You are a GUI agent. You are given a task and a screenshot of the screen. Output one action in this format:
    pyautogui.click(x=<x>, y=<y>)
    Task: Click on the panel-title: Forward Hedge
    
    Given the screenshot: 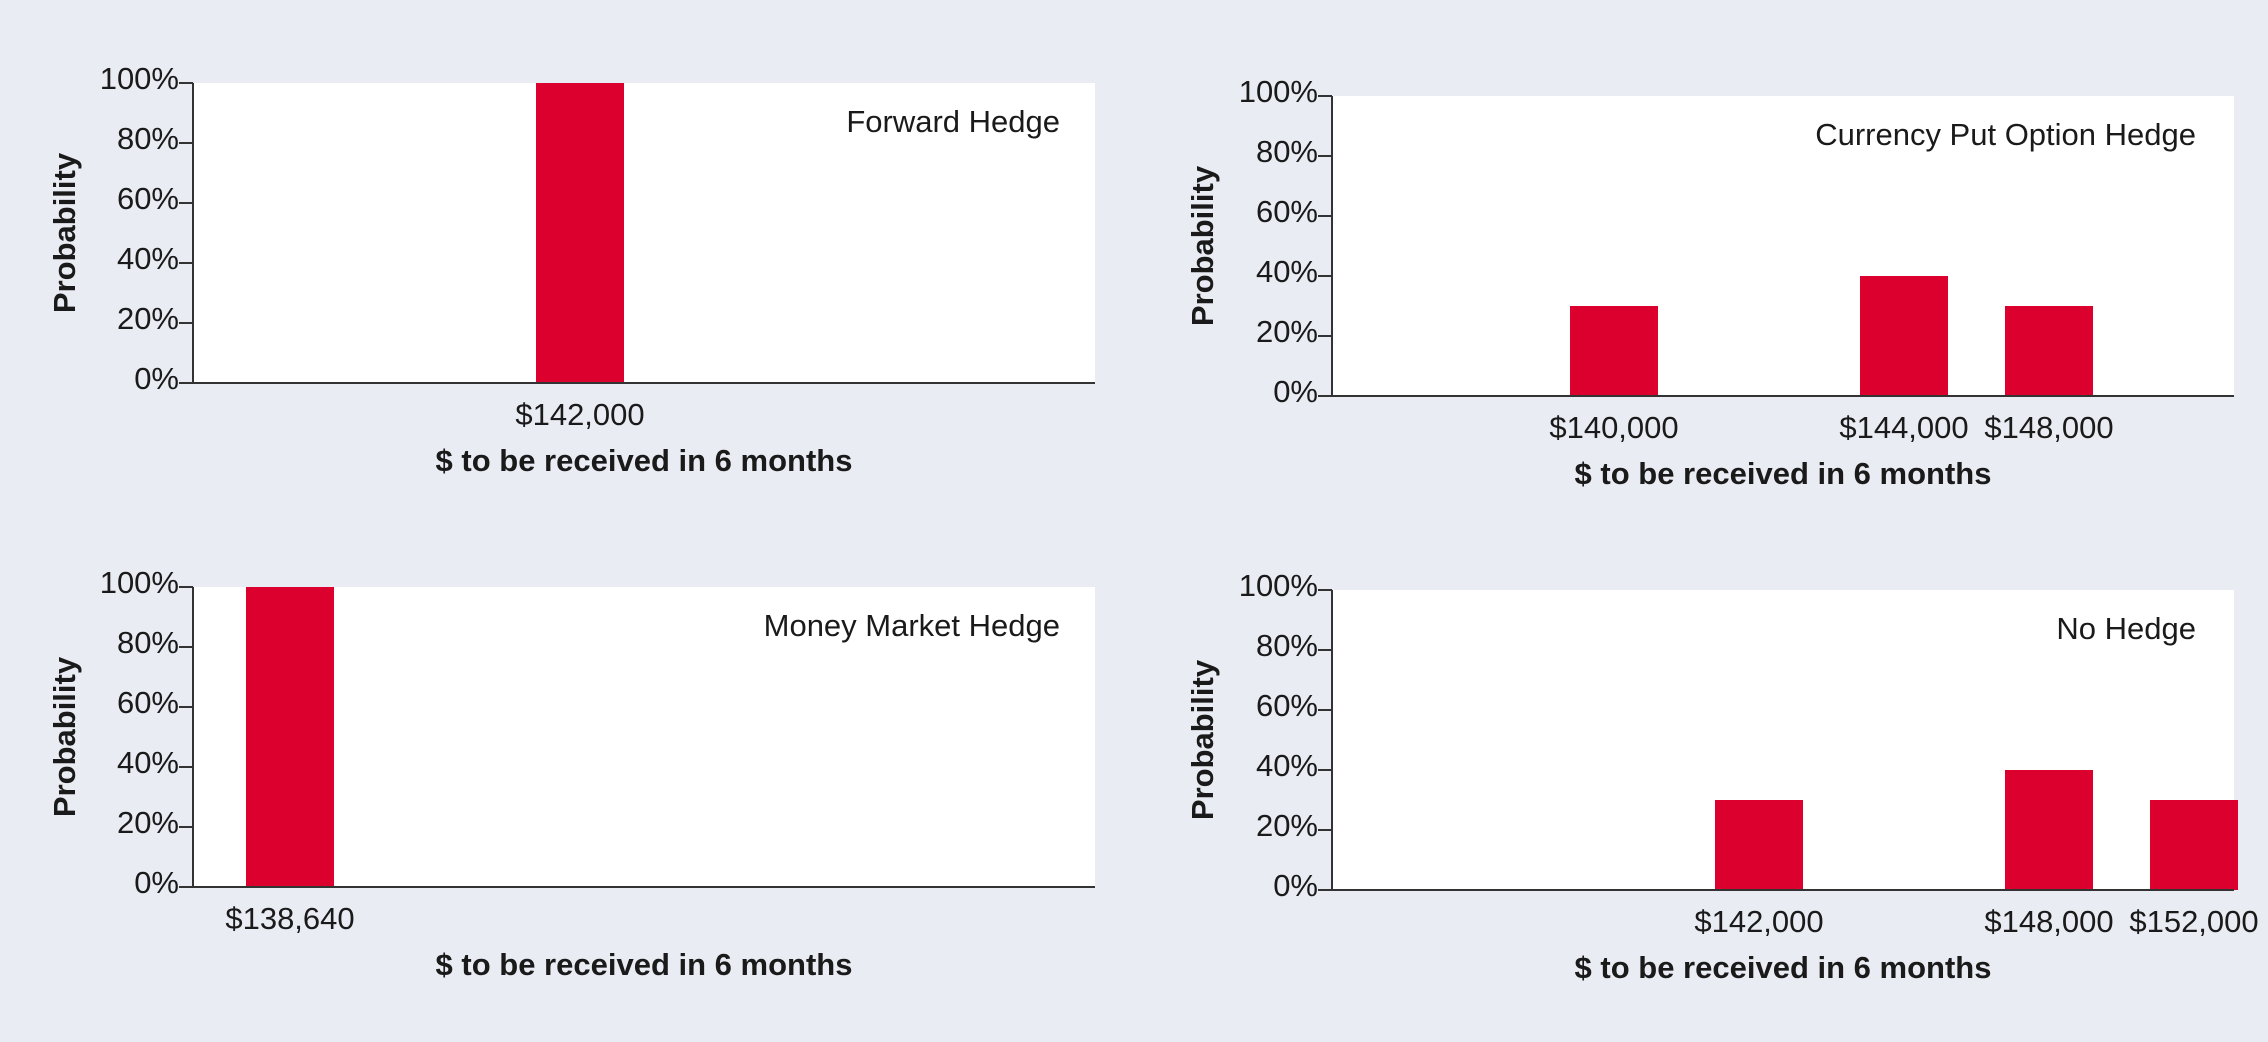 What is the action you would take?
    pyautogui.click(x=953, y=121)
    